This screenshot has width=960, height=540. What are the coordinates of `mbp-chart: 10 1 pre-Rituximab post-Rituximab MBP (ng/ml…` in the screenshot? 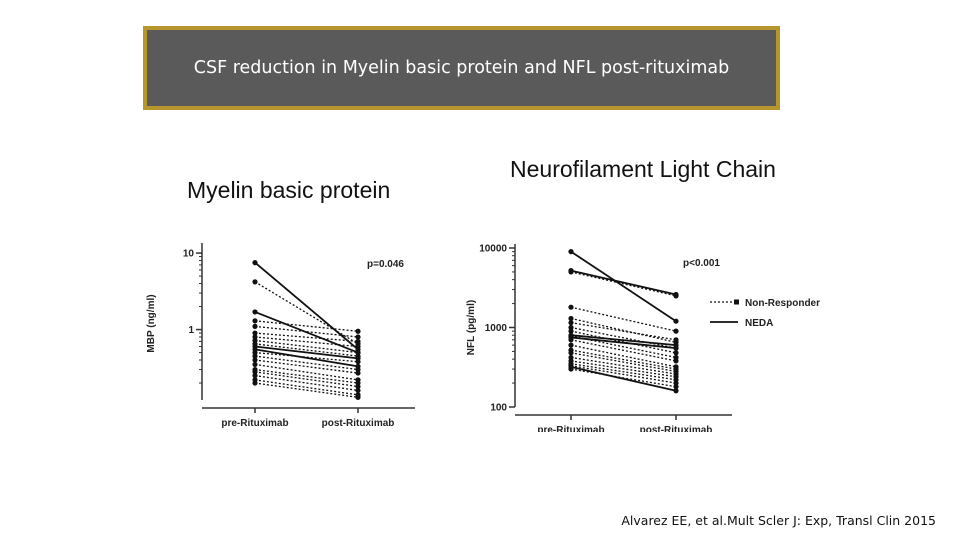 It's located at (280, 336).